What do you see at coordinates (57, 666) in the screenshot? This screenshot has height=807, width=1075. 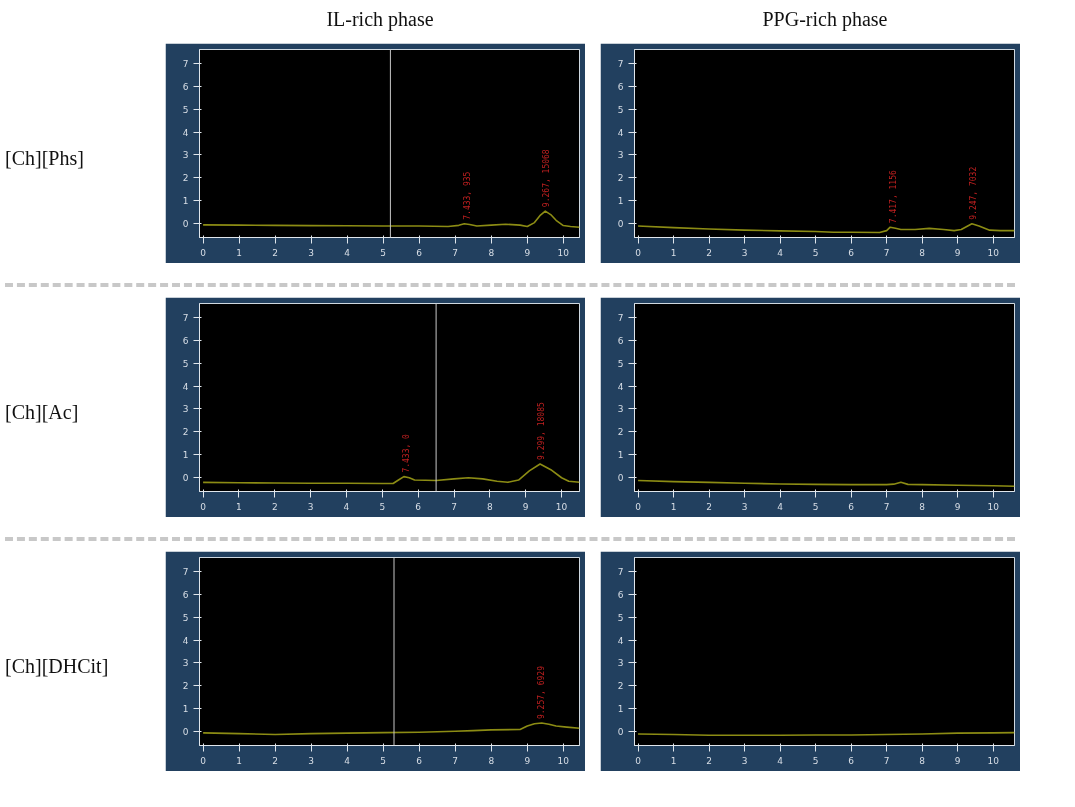 I see `y-axis-title: [Ch][DHCit]` at bounding box center [57, 666].